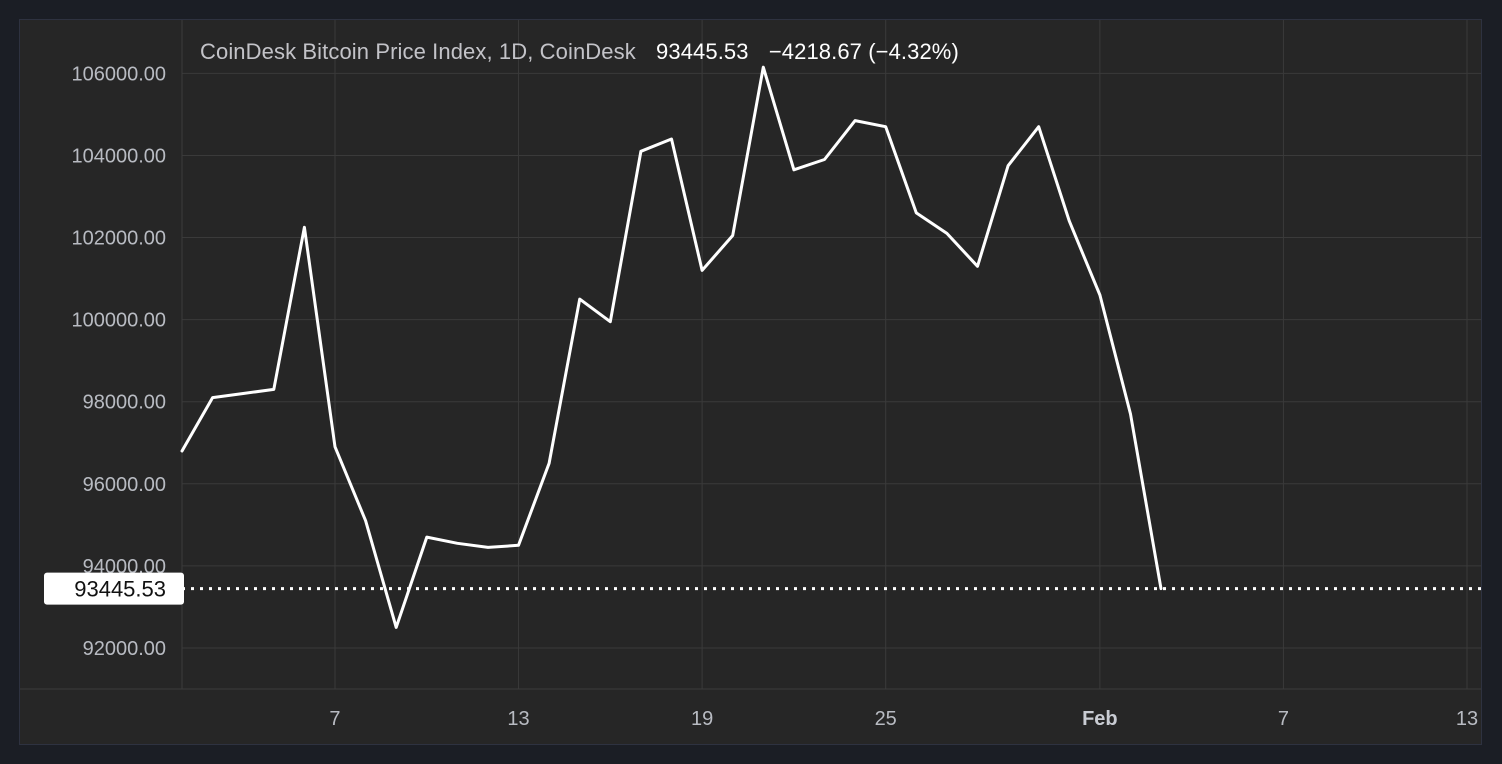  Describe the element at coordinates (863, 51) in the screenshot. I see `legend-change: −4218.67 (−4.32%)` at that location.